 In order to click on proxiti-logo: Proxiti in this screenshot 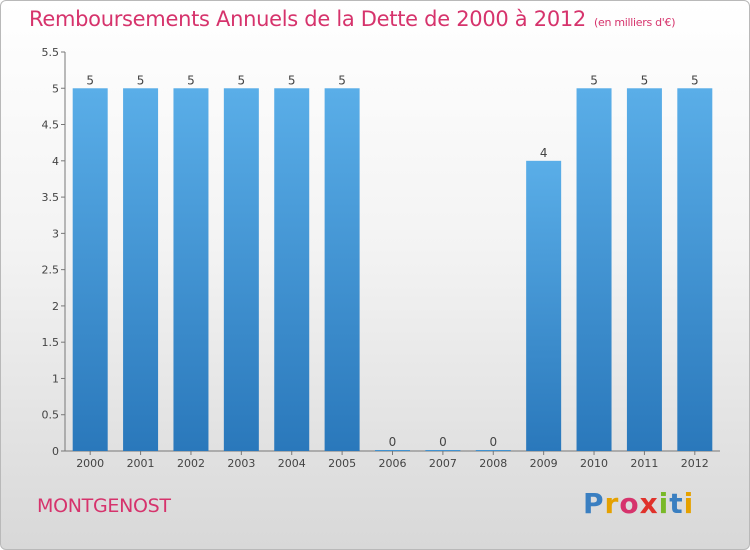, I will do `click(639, 503)`.